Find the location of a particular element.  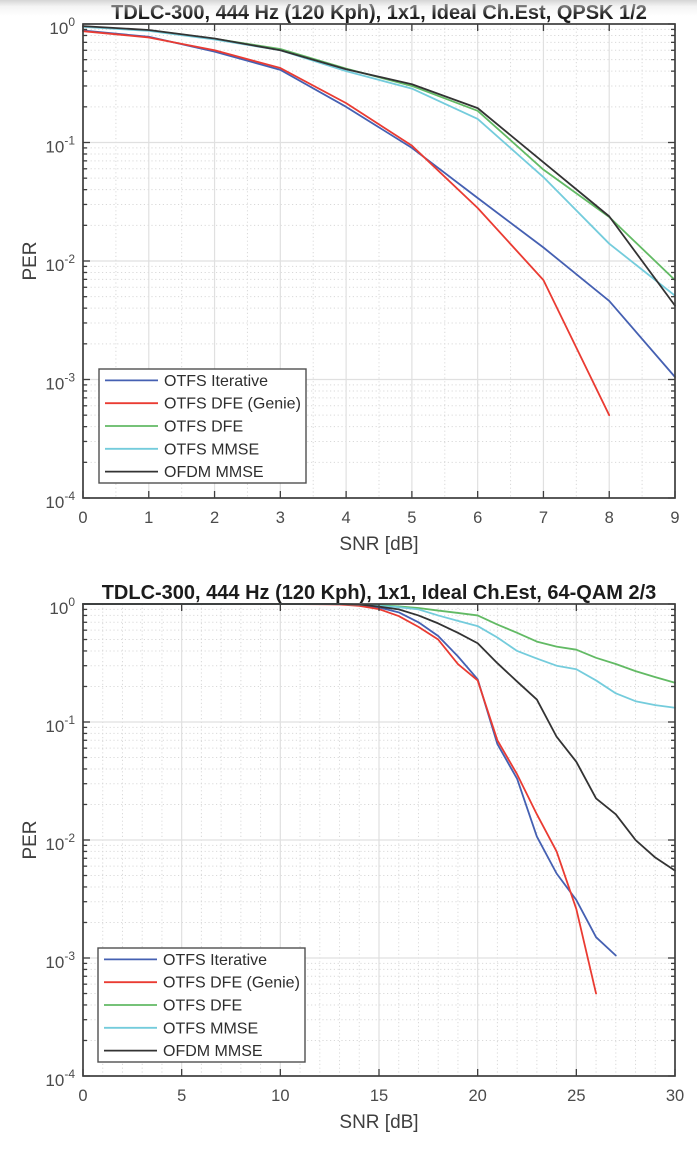

x-tick-label: 20 is located at coordinates (477, 1096).